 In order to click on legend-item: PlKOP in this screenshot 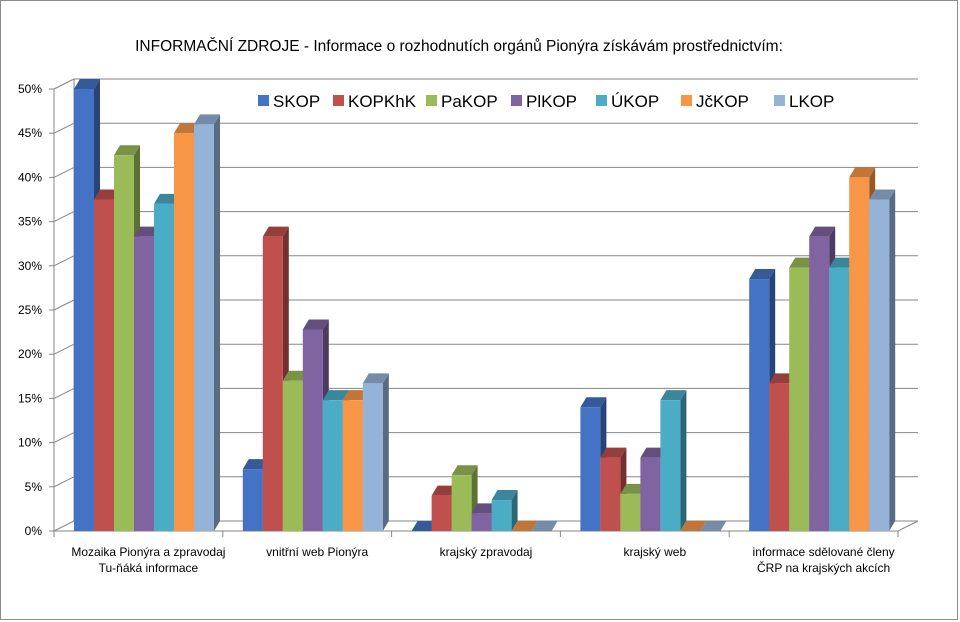, I will do `click(544, 101)`.